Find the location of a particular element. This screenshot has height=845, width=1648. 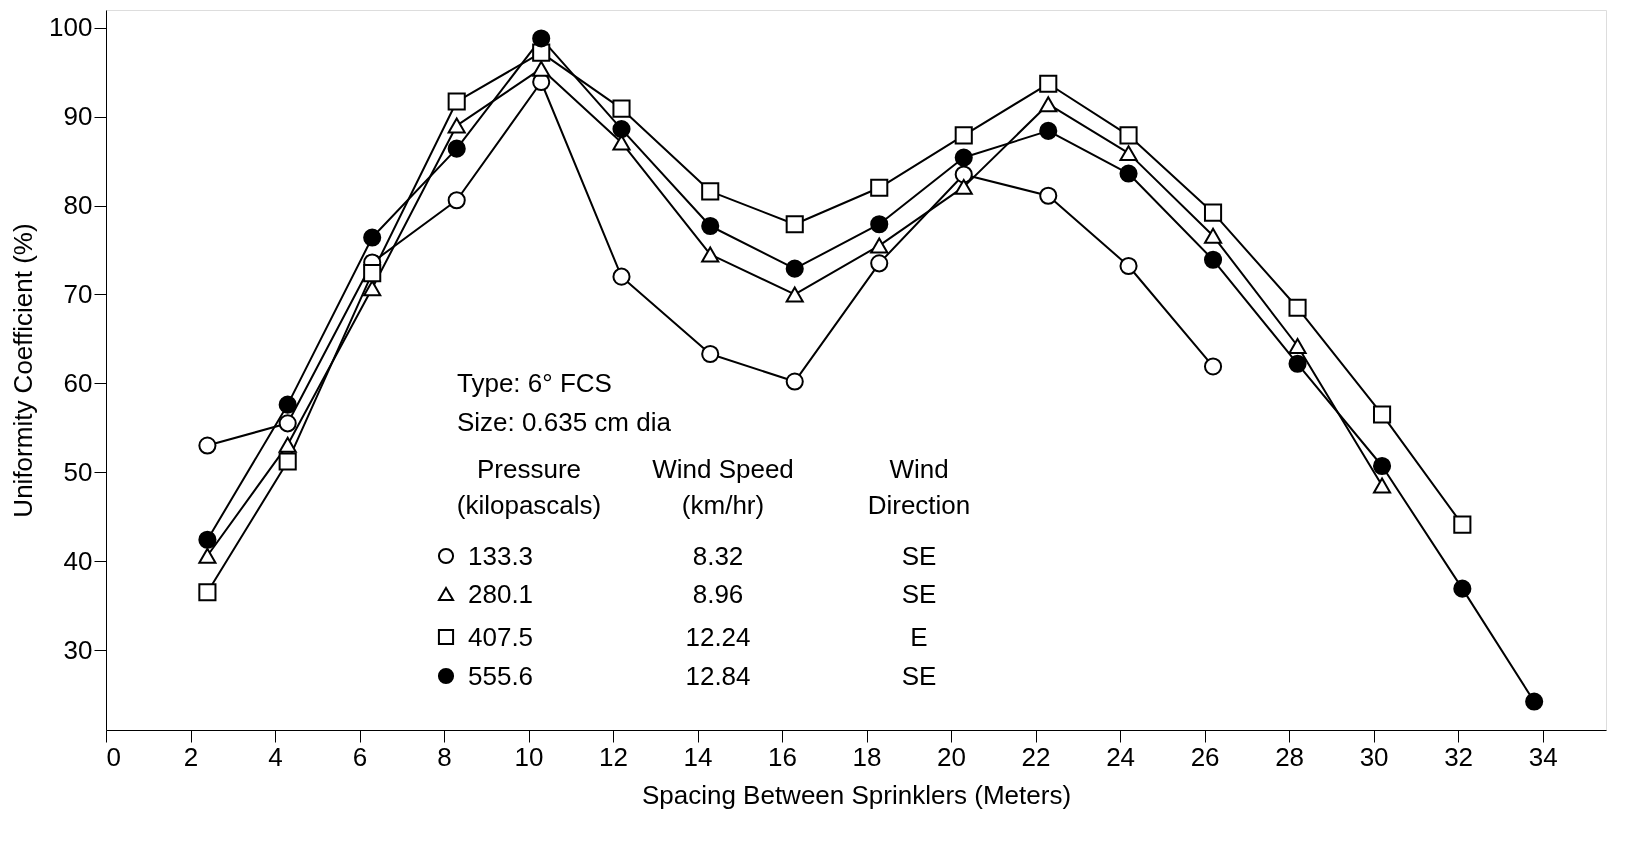

x-tick-label: 4 is located at coordinates (275, 756).